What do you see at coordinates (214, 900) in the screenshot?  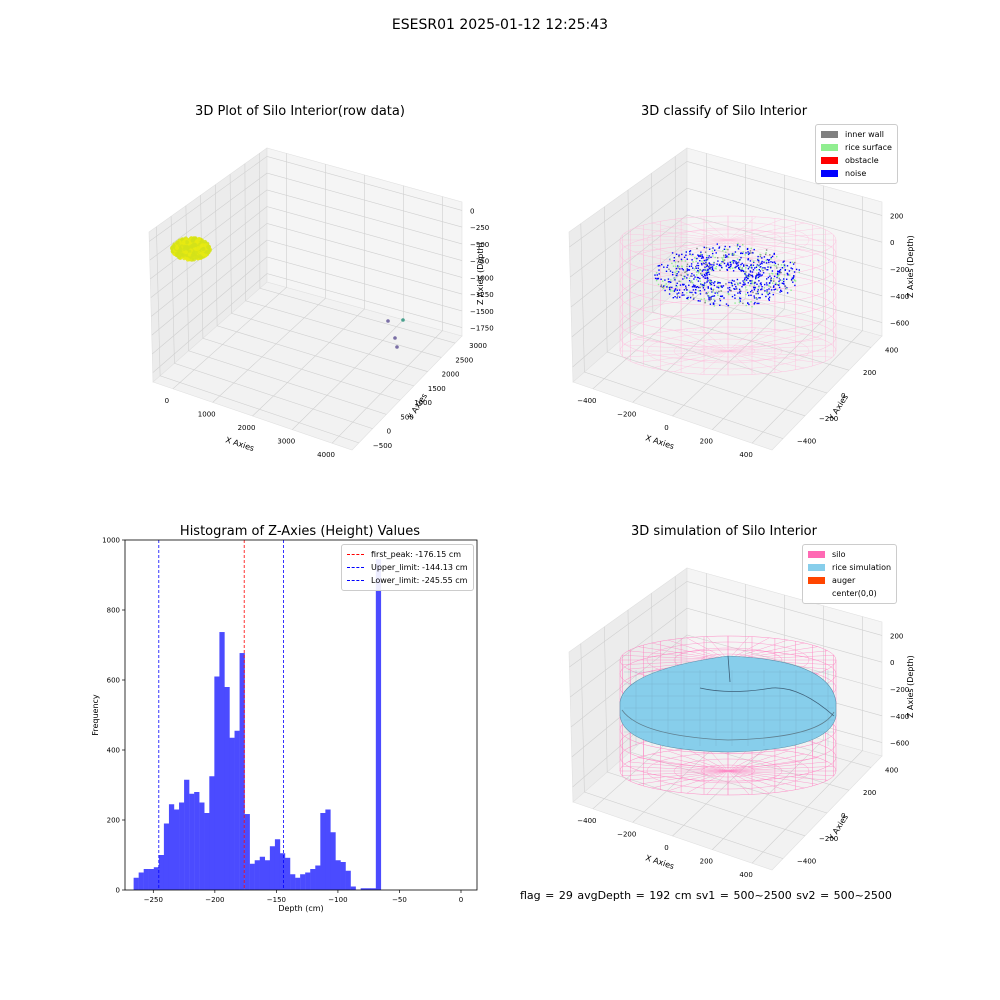 I see `x-tick-label: −200` at bounding box center [214, 900].